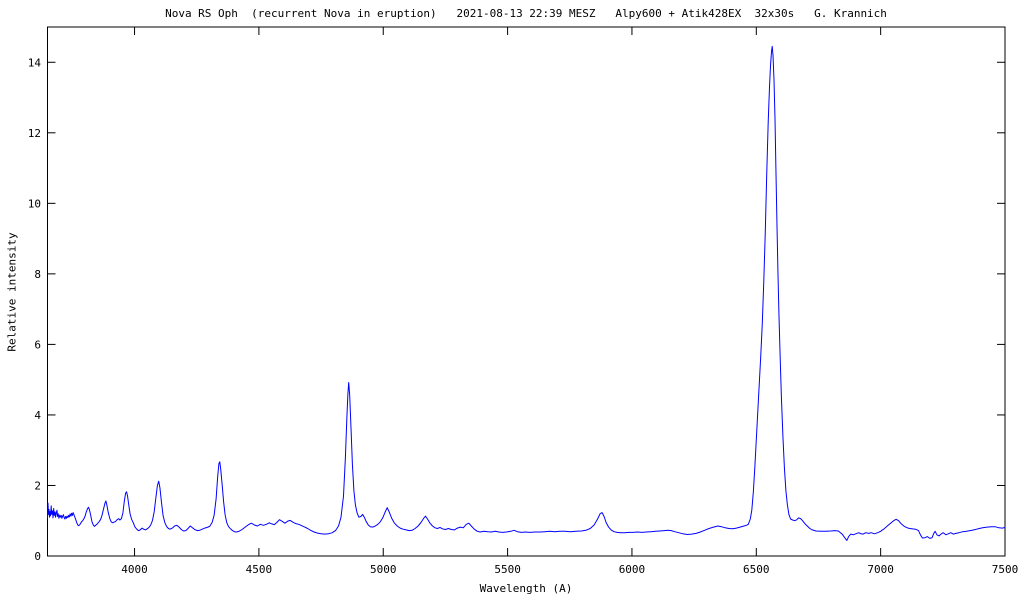 Image resolution: width=1024 pixels, height=600 pixels. What do you see at coordinates (12, 292) in the screenshot?
I see `y-axis-title: Relative intensity` at bounding box center [12, 292].